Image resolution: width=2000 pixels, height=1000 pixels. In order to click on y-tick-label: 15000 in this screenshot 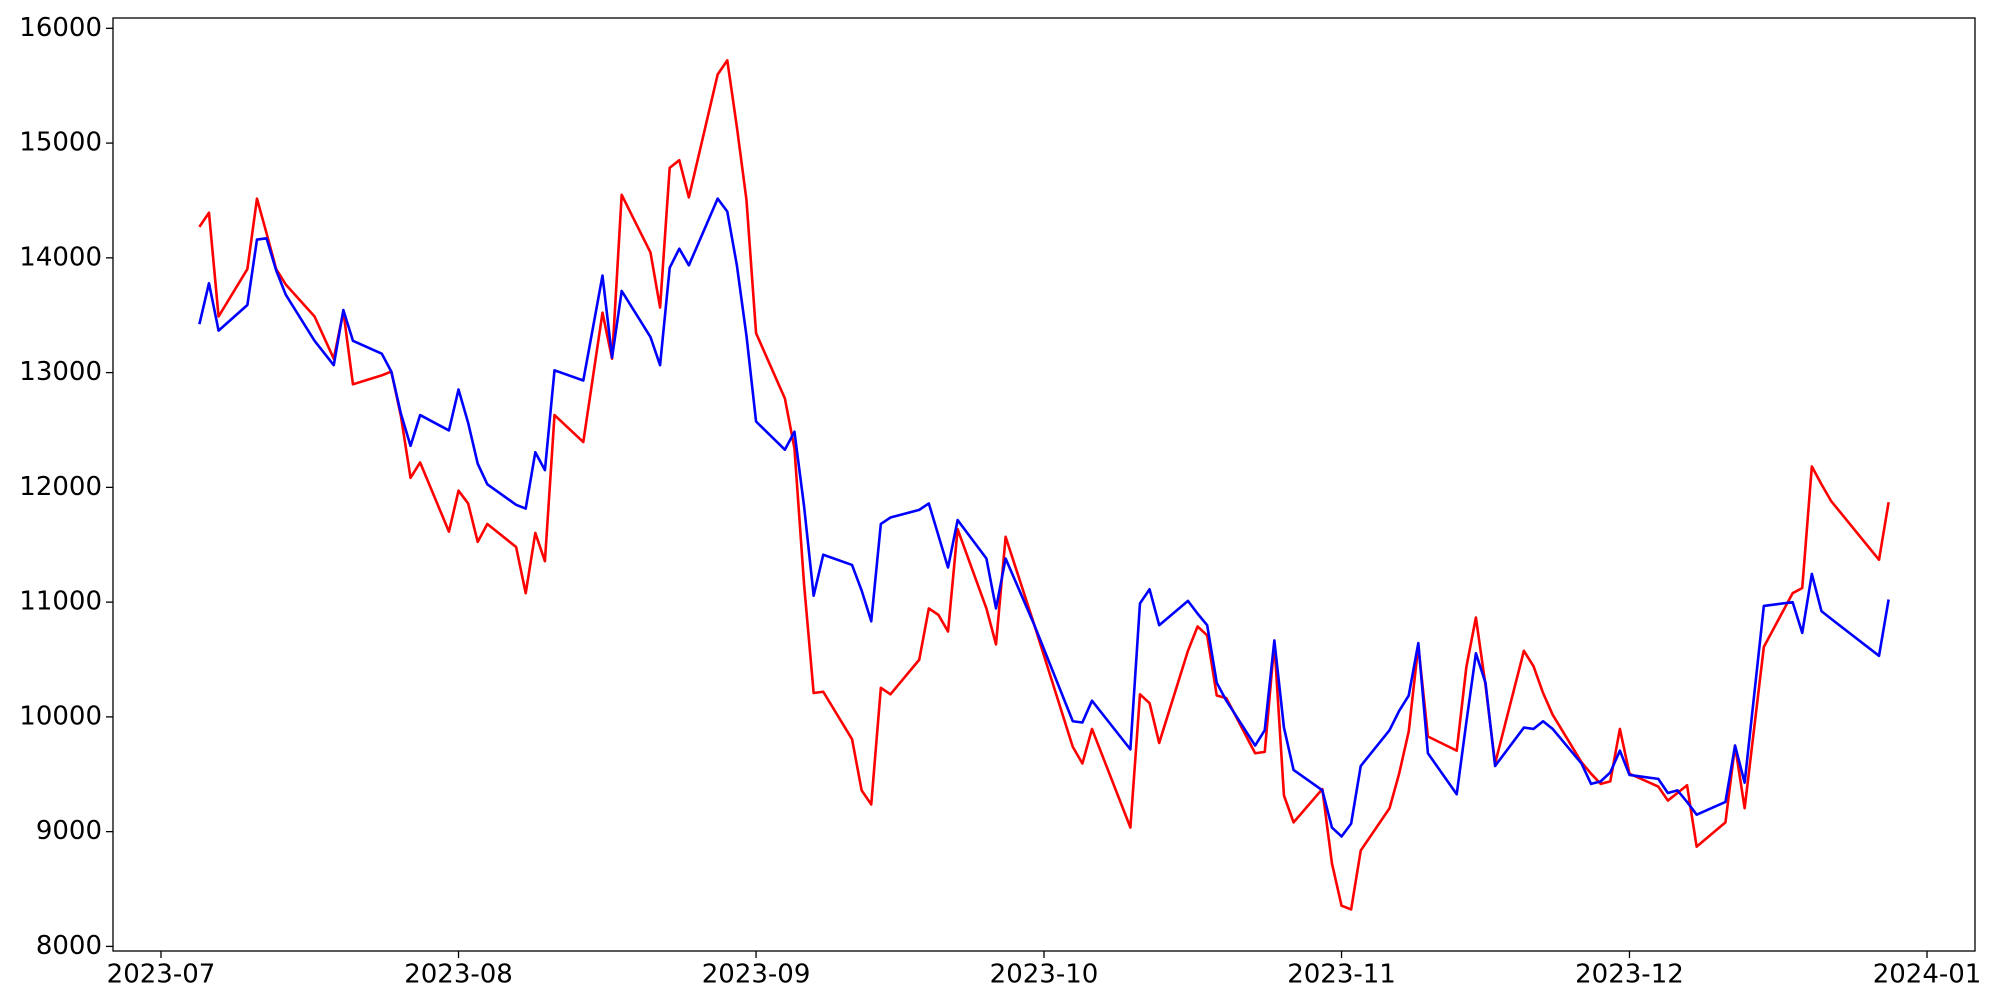, I will do `click(60, 143)`.